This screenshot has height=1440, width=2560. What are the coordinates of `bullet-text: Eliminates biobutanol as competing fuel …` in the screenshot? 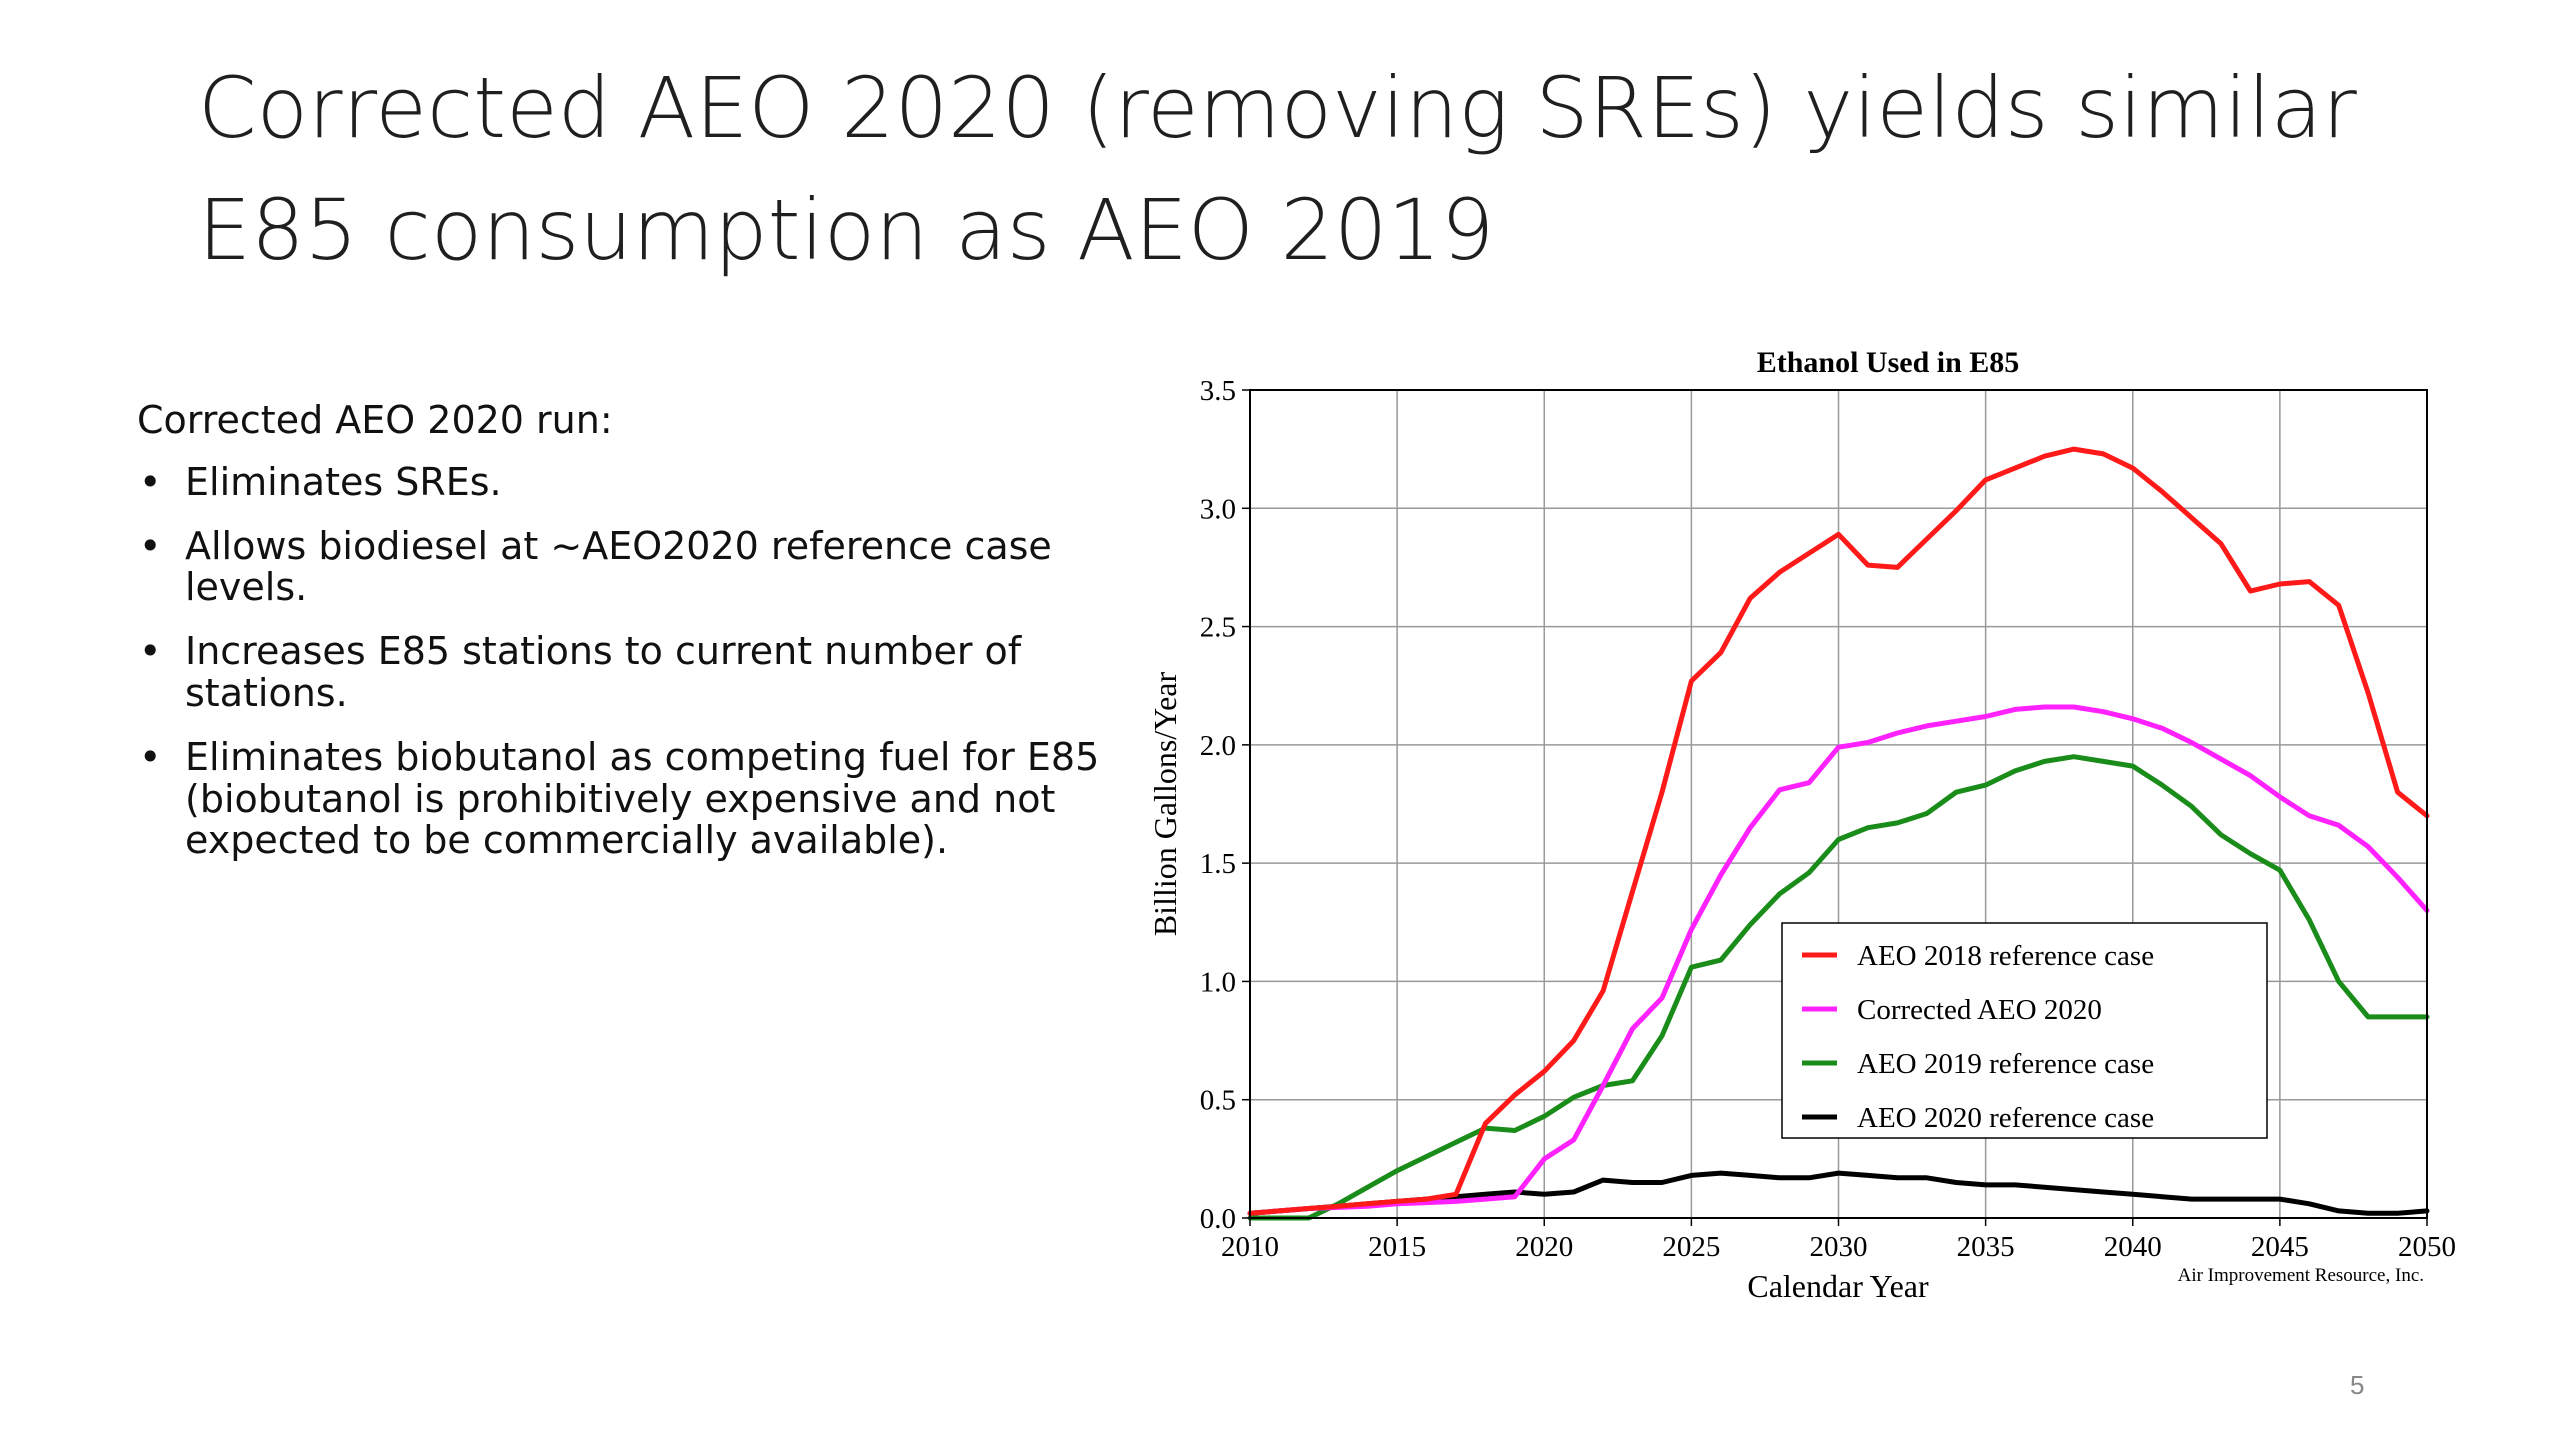 It's located at (642, 798).